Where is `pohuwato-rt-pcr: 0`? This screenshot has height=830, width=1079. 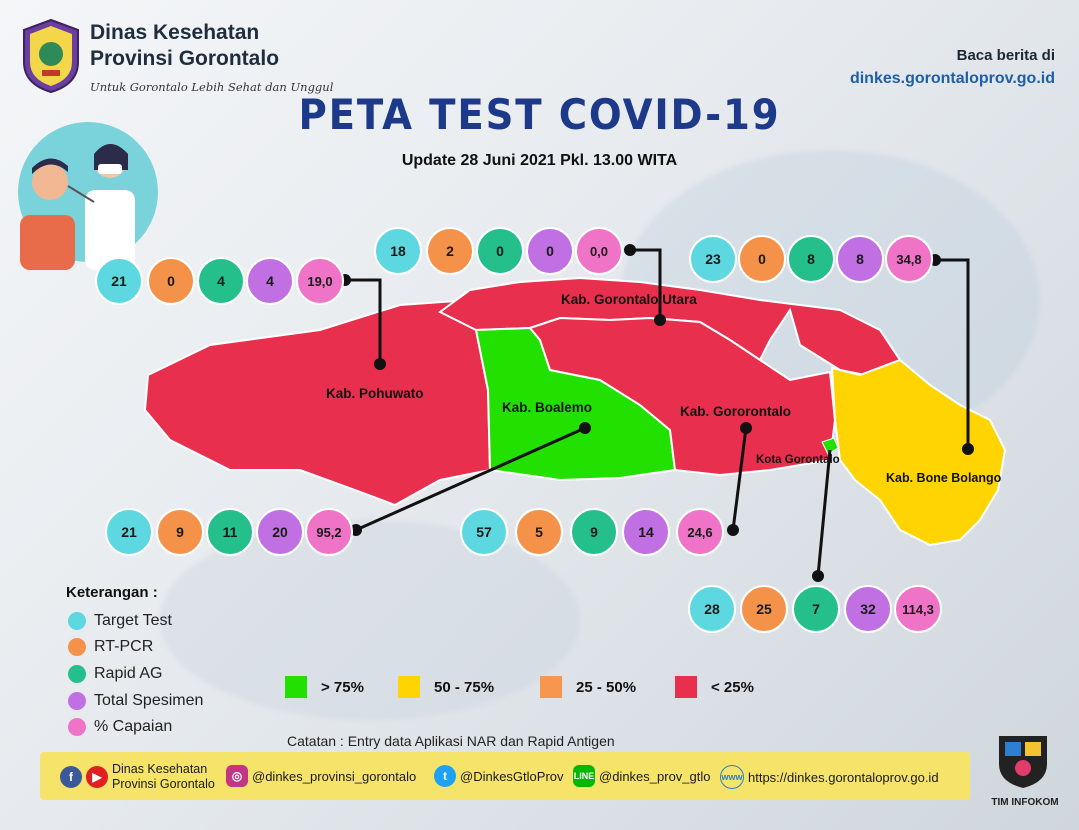 pohuwato-rt-pcr: 0 is located at coordinates (171, 281).